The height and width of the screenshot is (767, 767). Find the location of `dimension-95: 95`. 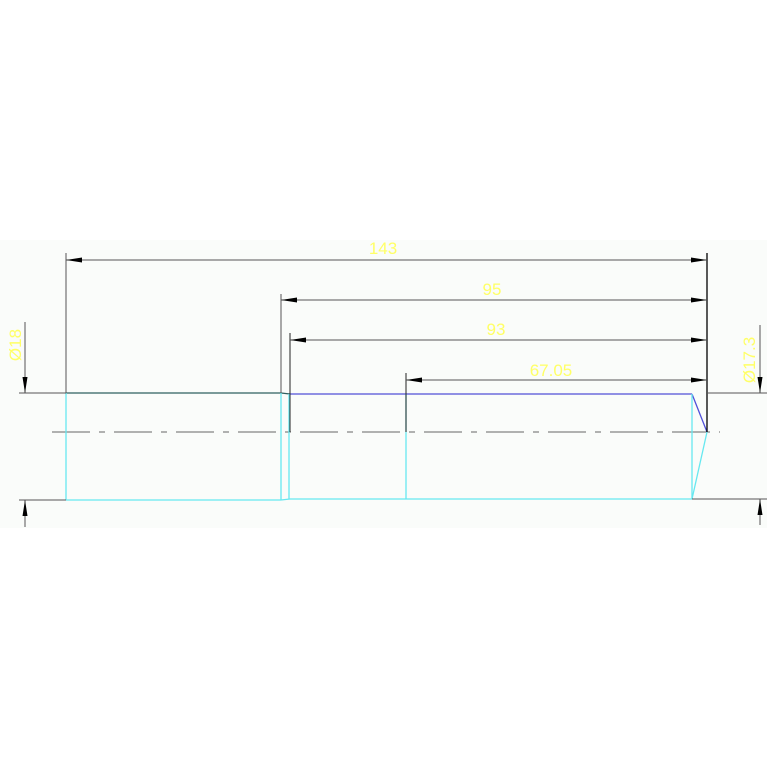

dimension-95: 95 is located at coordinates (494, 291).